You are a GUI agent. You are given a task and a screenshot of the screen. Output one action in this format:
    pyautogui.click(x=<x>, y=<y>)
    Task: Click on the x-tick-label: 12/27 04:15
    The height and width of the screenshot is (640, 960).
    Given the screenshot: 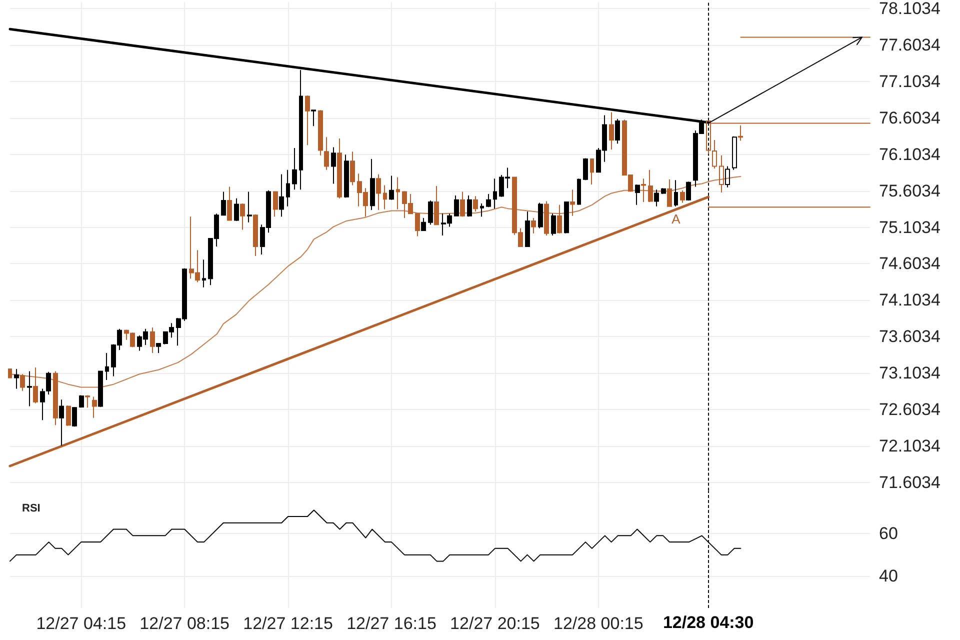 What is the action you would take?
    pyautogui.click(x=81, y=623)
    